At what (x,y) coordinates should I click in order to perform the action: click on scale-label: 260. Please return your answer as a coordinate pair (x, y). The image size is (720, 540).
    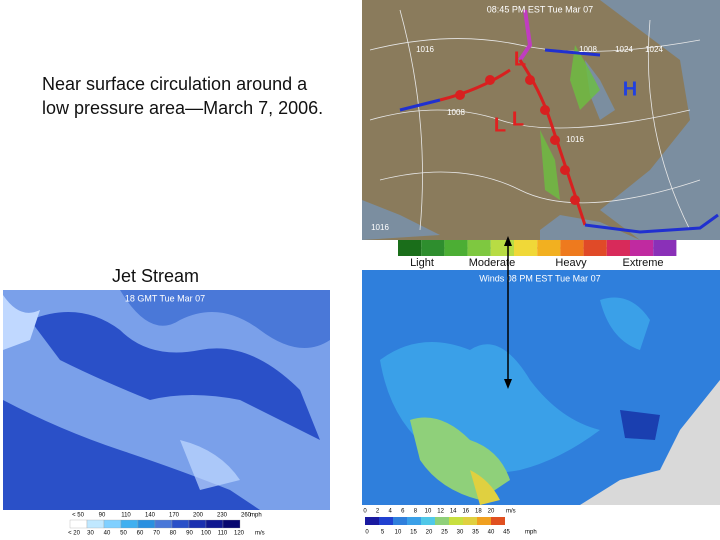
    Looking at the image, I should click on (246, 516).